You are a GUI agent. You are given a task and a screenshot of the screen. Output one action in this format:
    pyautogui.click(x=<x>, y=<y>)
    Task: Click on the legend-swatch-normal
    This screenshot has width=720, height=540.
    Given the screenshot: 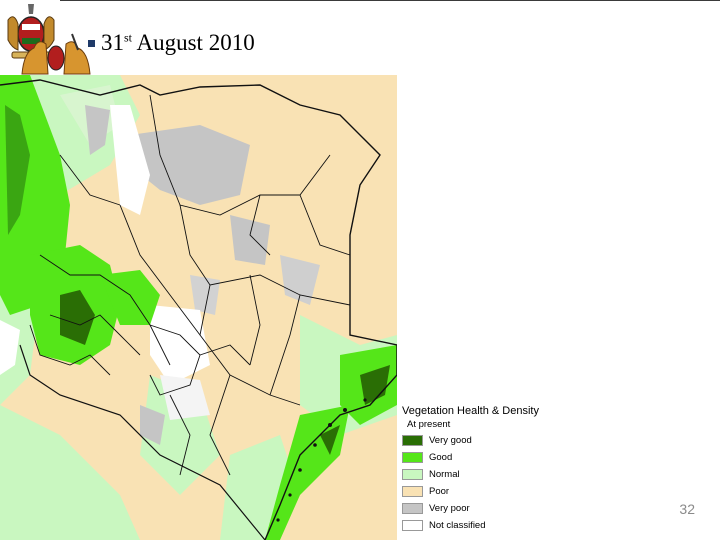 What is the action you would take?
    pyautogui.click(x=412, y=474)
    